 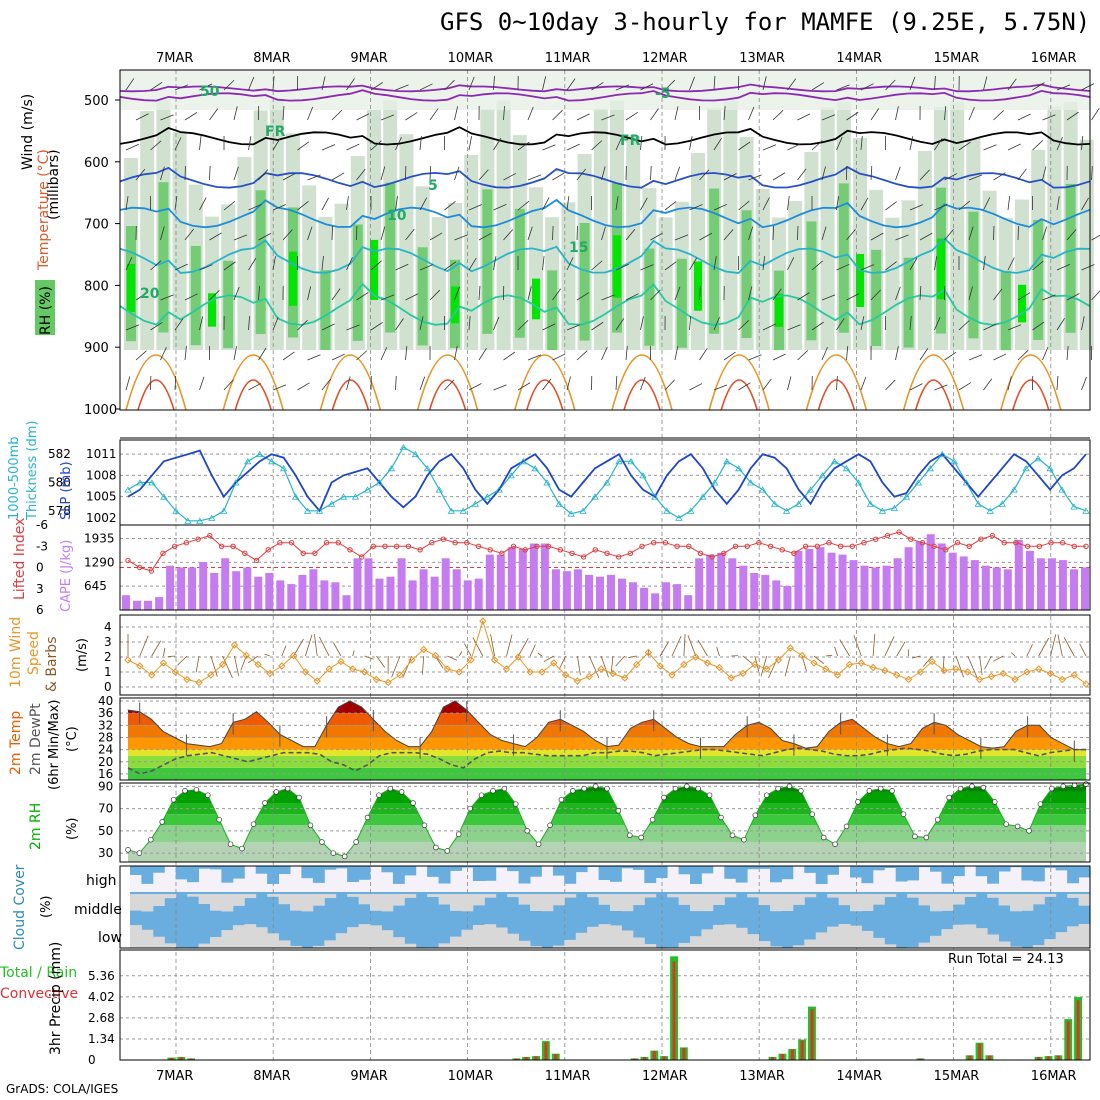 I want to click on temp-tick-label: 16, so click(x=105, y=774).